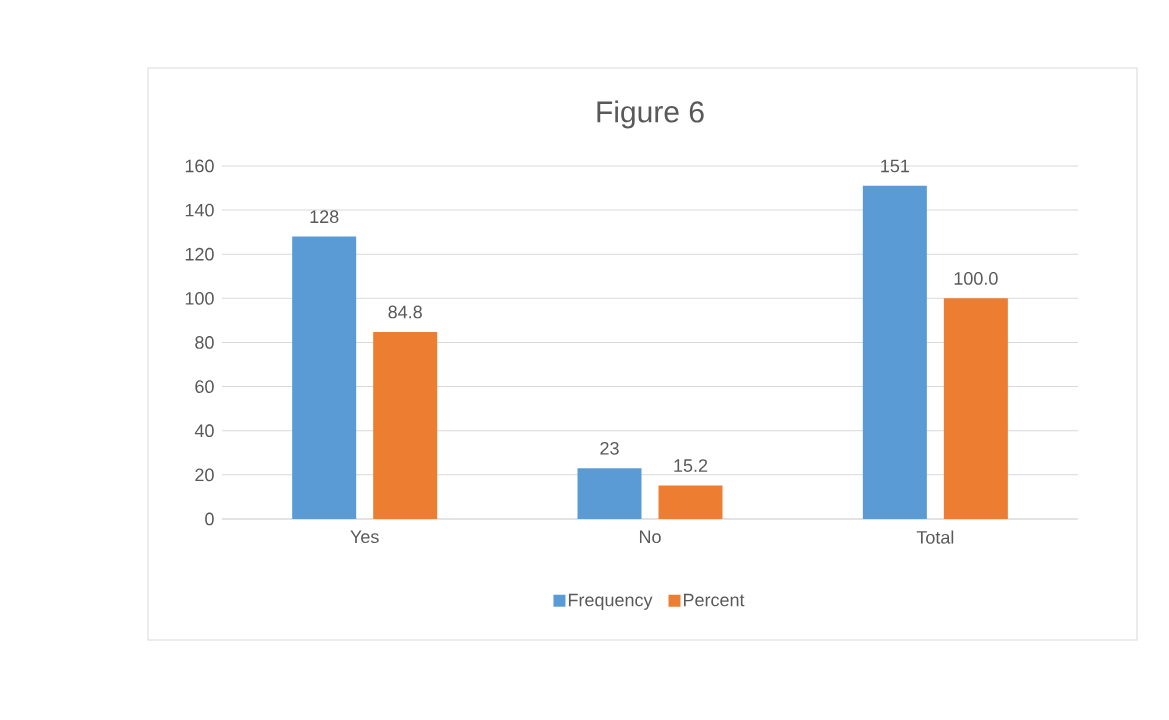  Describe the element at coordinates (199, 298) in the screenshot. I see `y-tick-label: 100` at that location.